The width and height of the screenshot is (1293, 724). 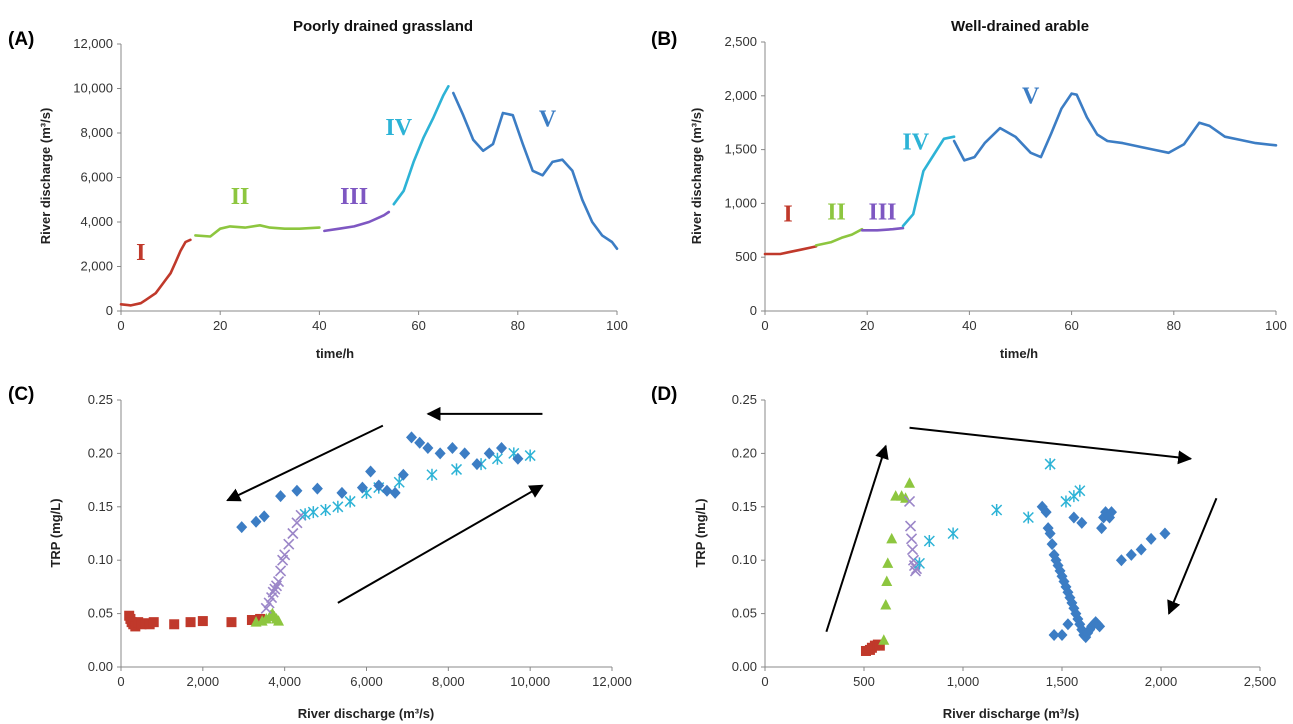 I want to click on x-tick-label: 6,000, so click(x=366, y=681).